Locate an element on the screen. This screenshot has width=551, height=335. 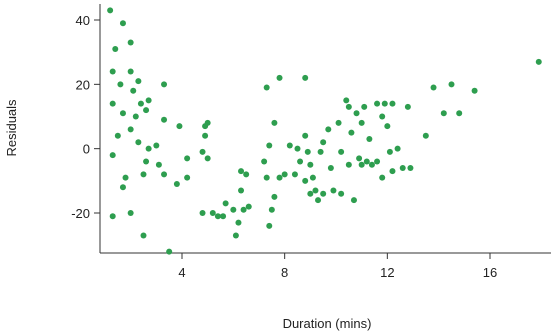
x-tick-label: 12 is located at coordinates (387, 272).